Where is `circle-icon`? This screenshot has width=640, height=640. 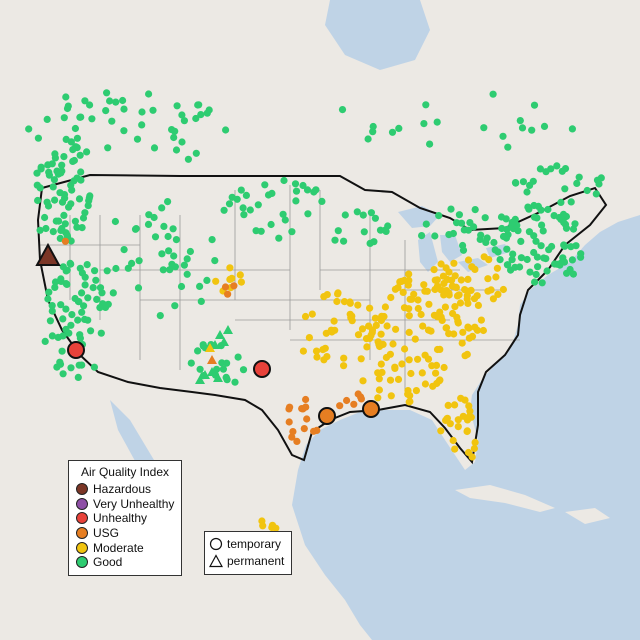 circle-icon is located at coordinates (216, 543).